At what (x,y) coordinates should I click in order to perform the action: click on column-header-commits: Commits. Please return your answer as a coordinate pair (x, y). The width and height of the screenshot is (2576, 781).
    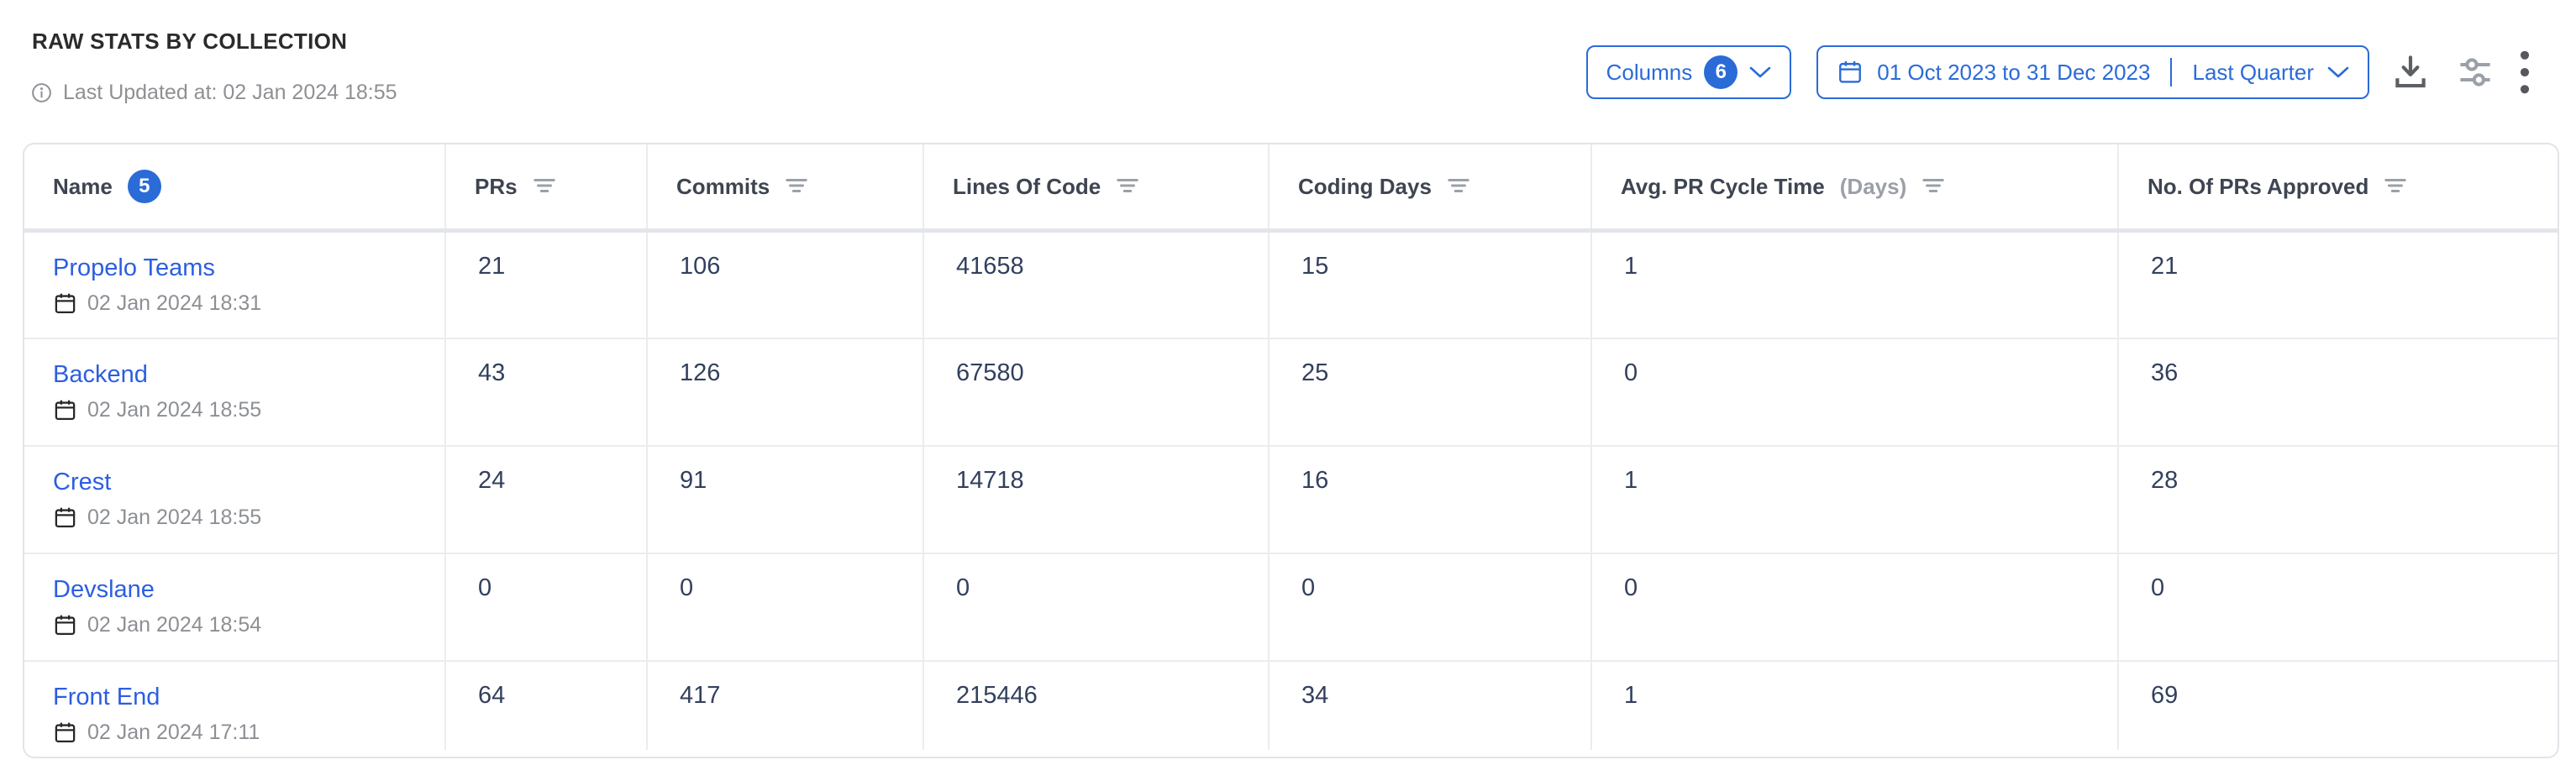
    Looking at the image, I should click on (785, 188).